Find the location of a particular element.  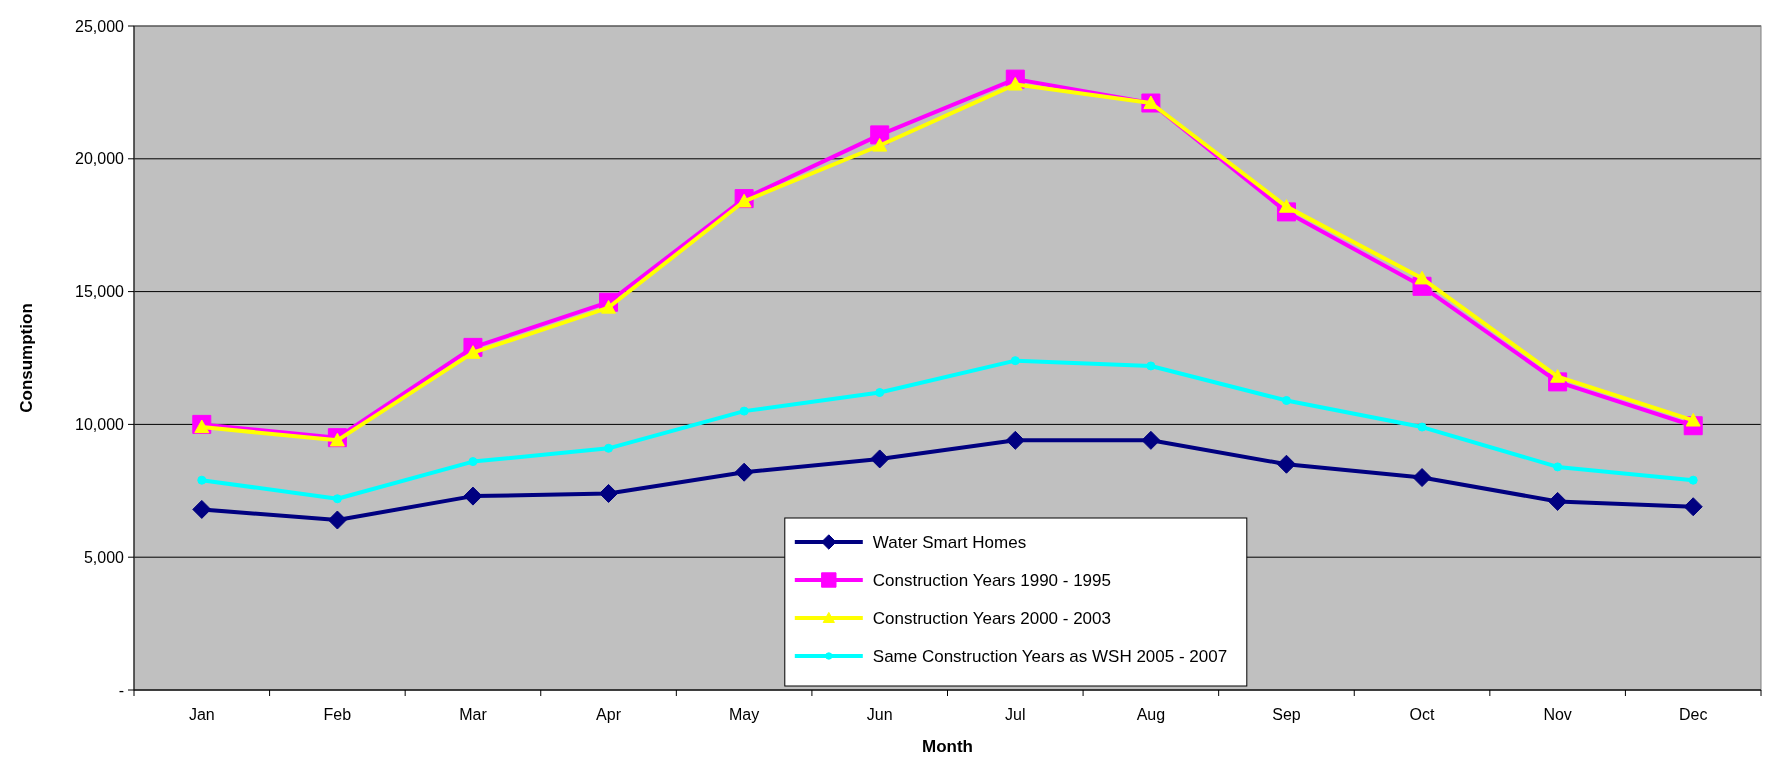

x-tick-label: Feb is located at coordinates (337, 714).